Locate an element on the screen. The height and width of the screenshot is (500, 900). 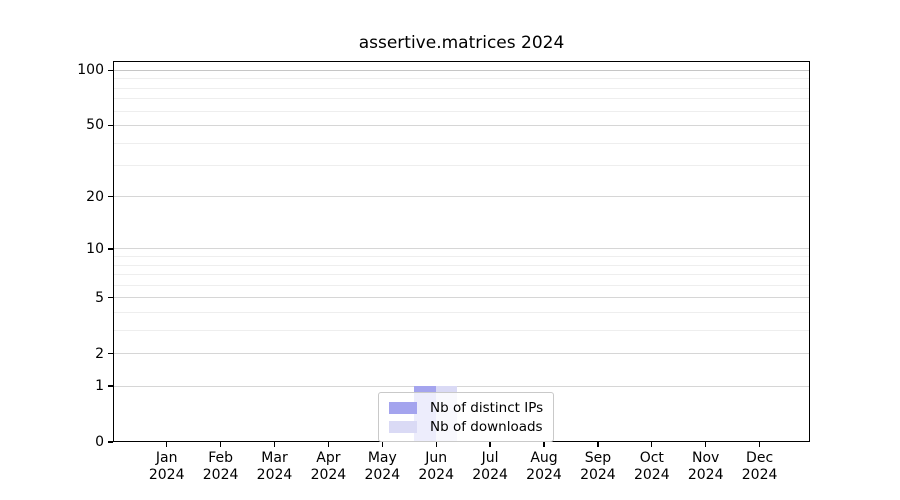
legend-label-1: Nb of distinct IPs is located at coordinates (487, 407).